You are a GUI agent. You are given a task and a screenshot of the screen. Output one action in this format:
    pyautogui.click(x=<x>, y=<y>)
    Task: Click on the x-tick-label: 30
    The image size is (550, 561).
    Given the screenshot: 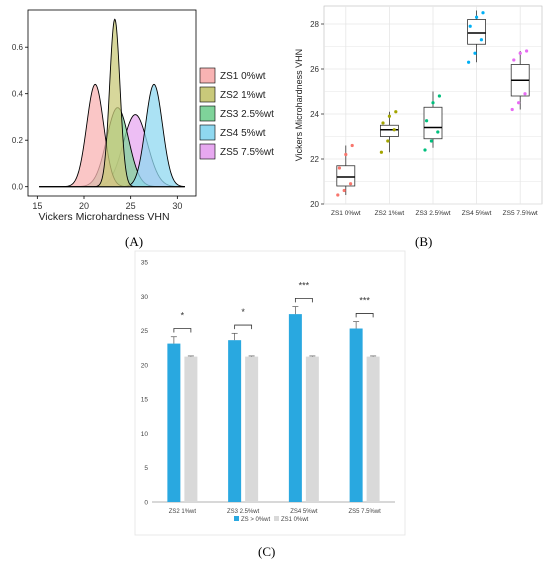 What is the action you would take?
    pyautogui.click(x=177, y=206)
    